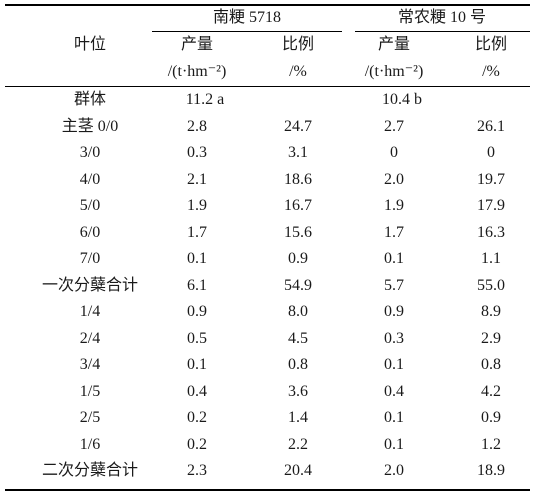 The height and width of the screenshot is (497, 537). What do you see at coordinates (298, 311) in the screenshot?
I see `cell: 8.0` at bounding box center [298, 311].